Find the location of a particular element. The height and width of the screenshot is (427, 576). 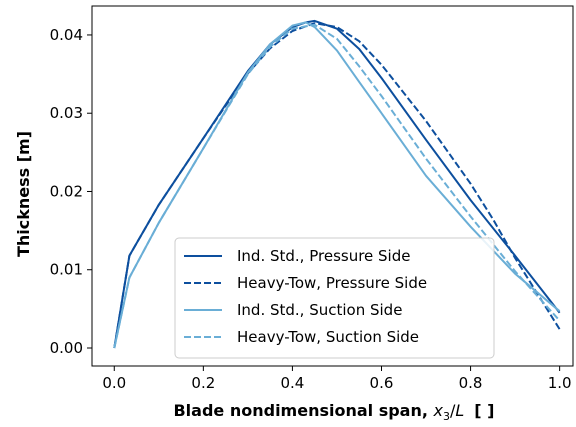

x-tick-label: 0.4 is located at coordinates (292, 383).